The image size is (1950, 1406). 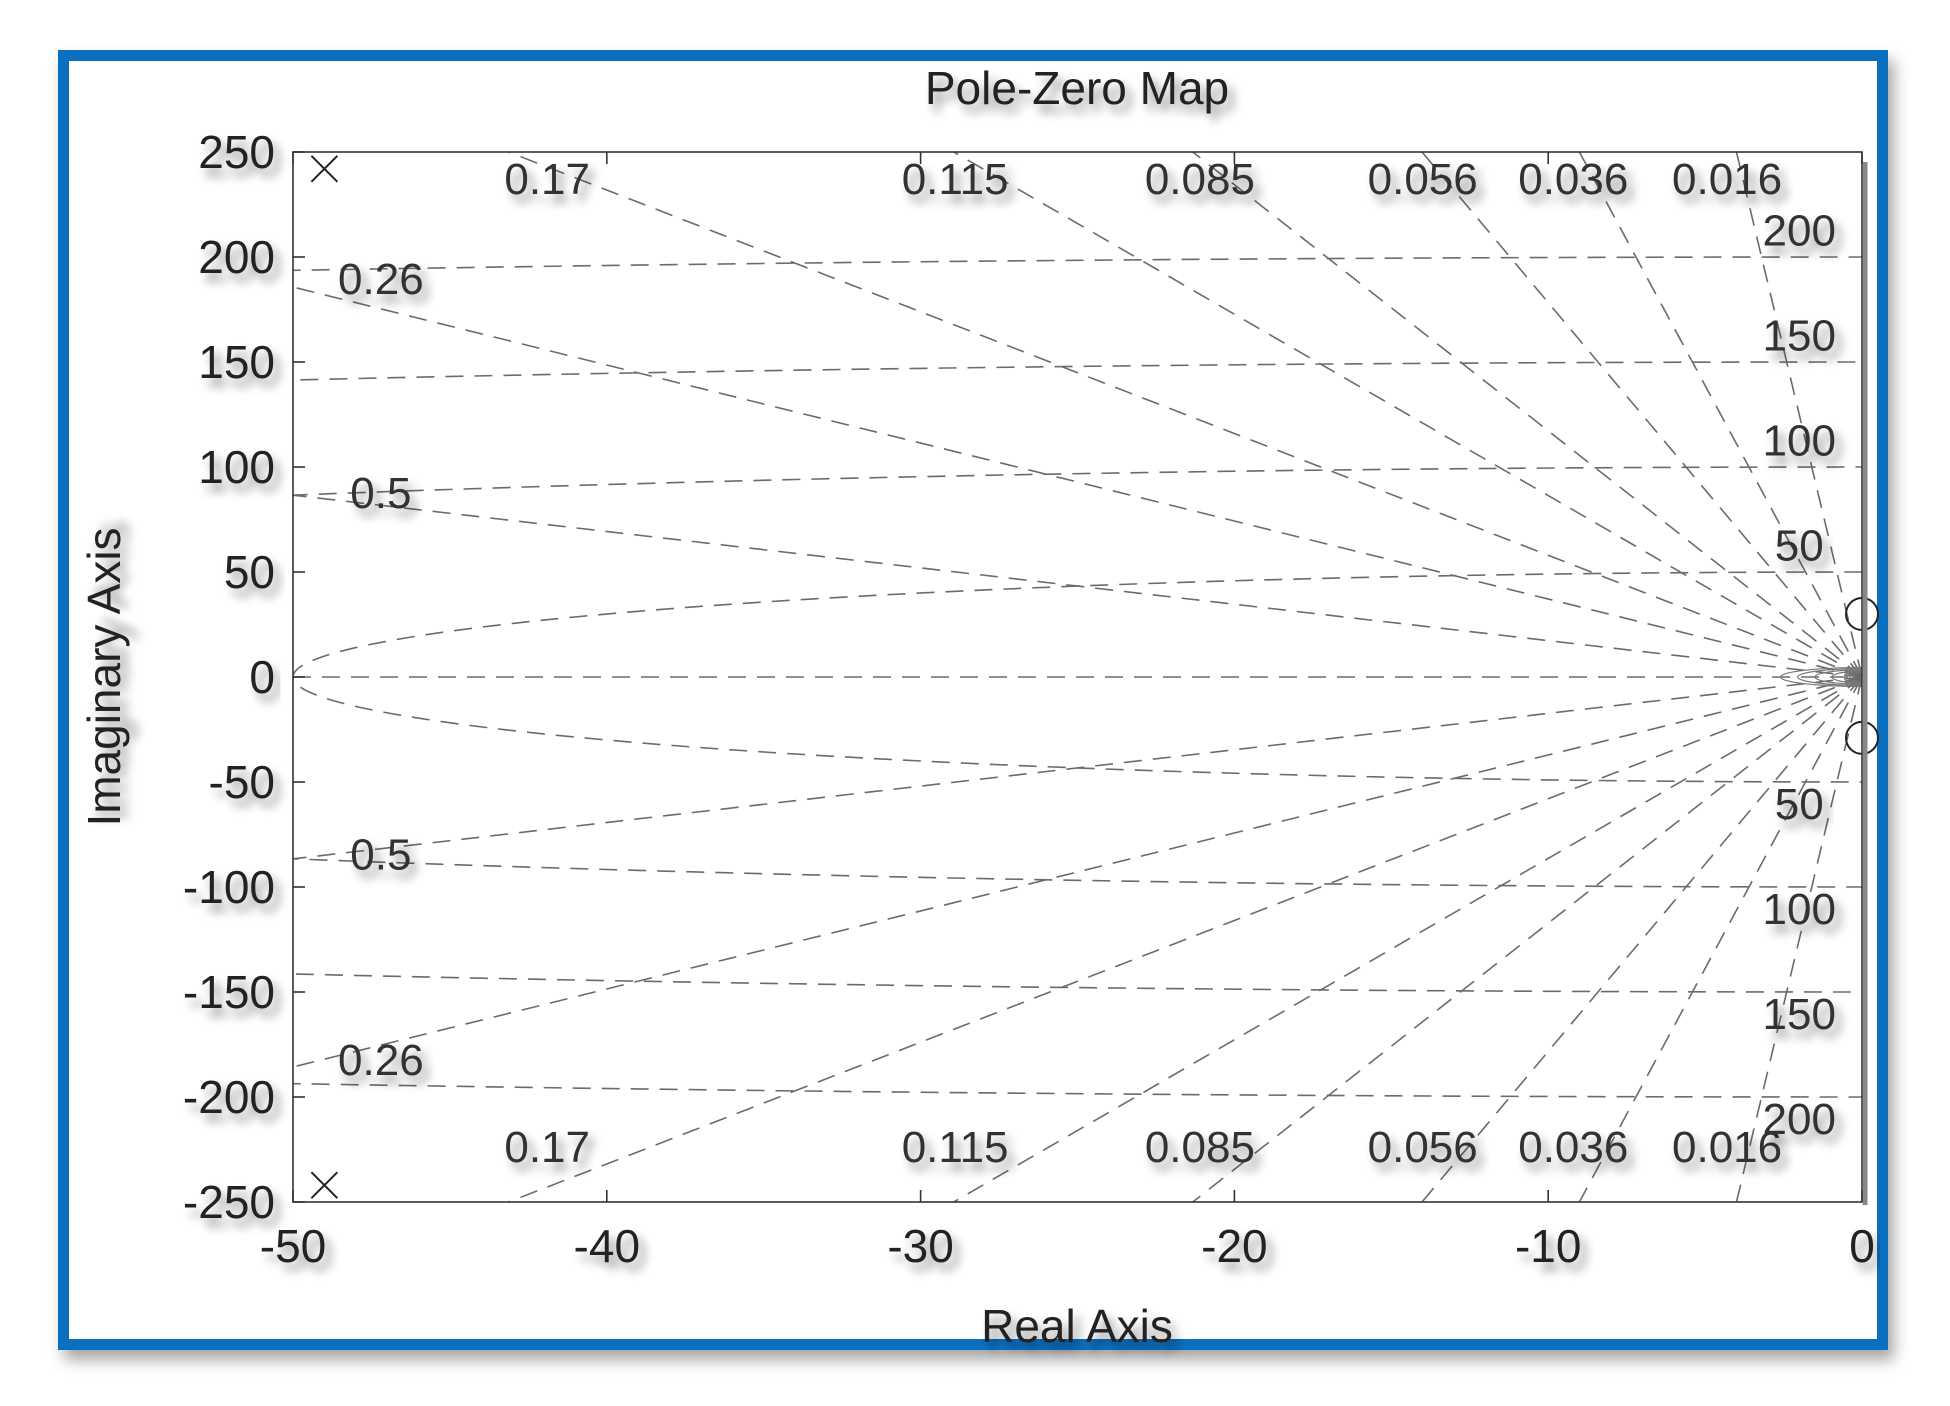 What do you see at coordinates (1234, 1246) in the screenshot?
I see `x-tick-label: -20` at bounding box center [1234, 1246].